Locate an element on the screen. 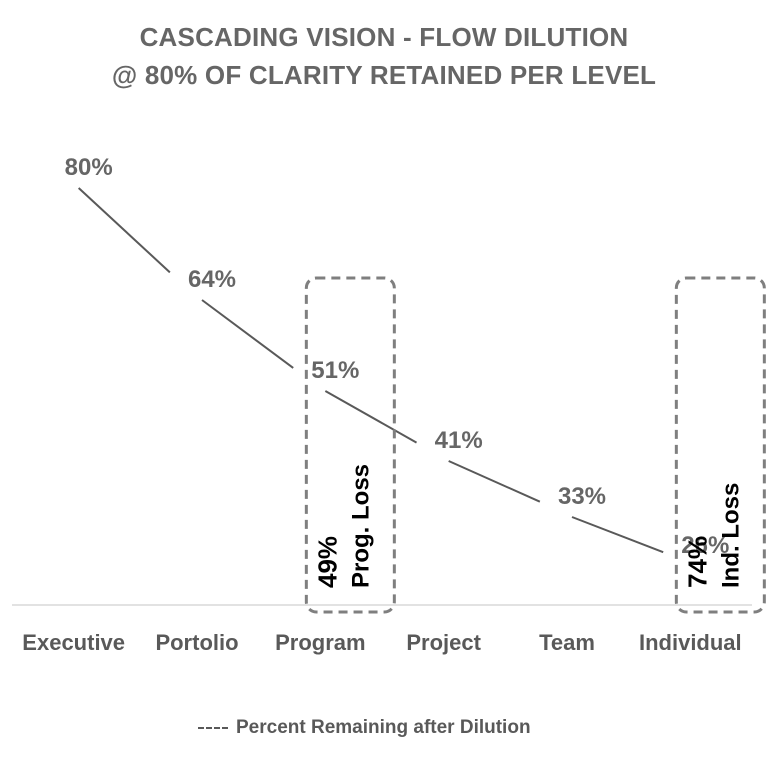  callout-box-program is located at coordinates (350, 445).